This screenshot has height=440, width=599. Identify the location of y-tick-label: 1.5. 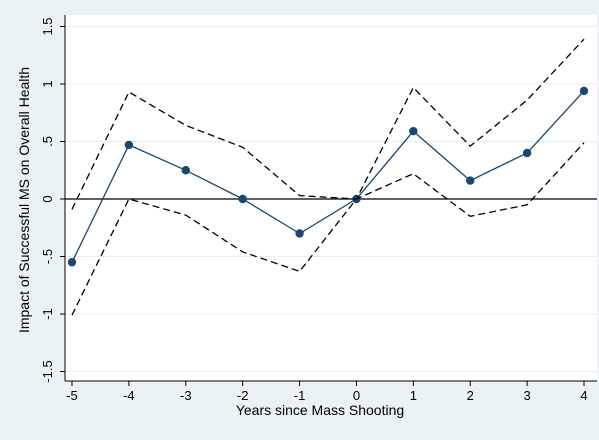
(47, 26).